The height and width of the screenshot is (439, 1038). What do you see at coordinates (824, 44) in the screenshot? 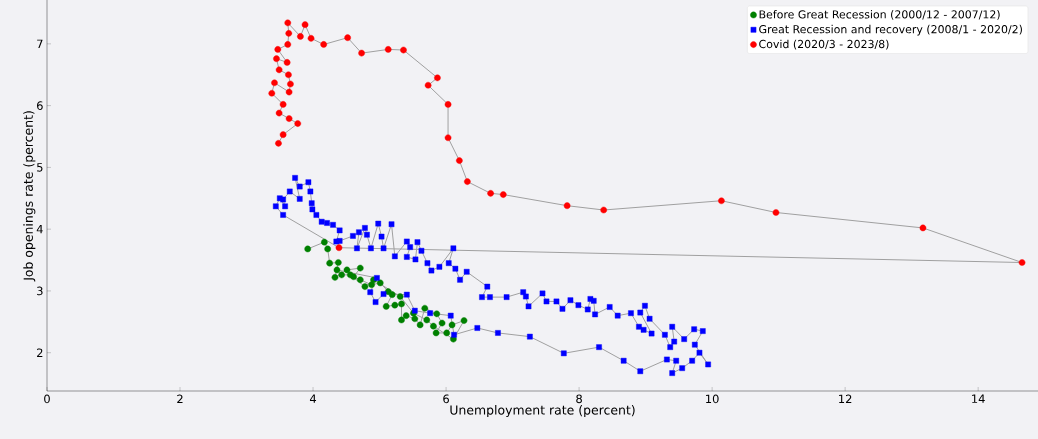
I see `legend-label: Covid (2020/3 - 2023/8)` at bounding box center [824, 44].